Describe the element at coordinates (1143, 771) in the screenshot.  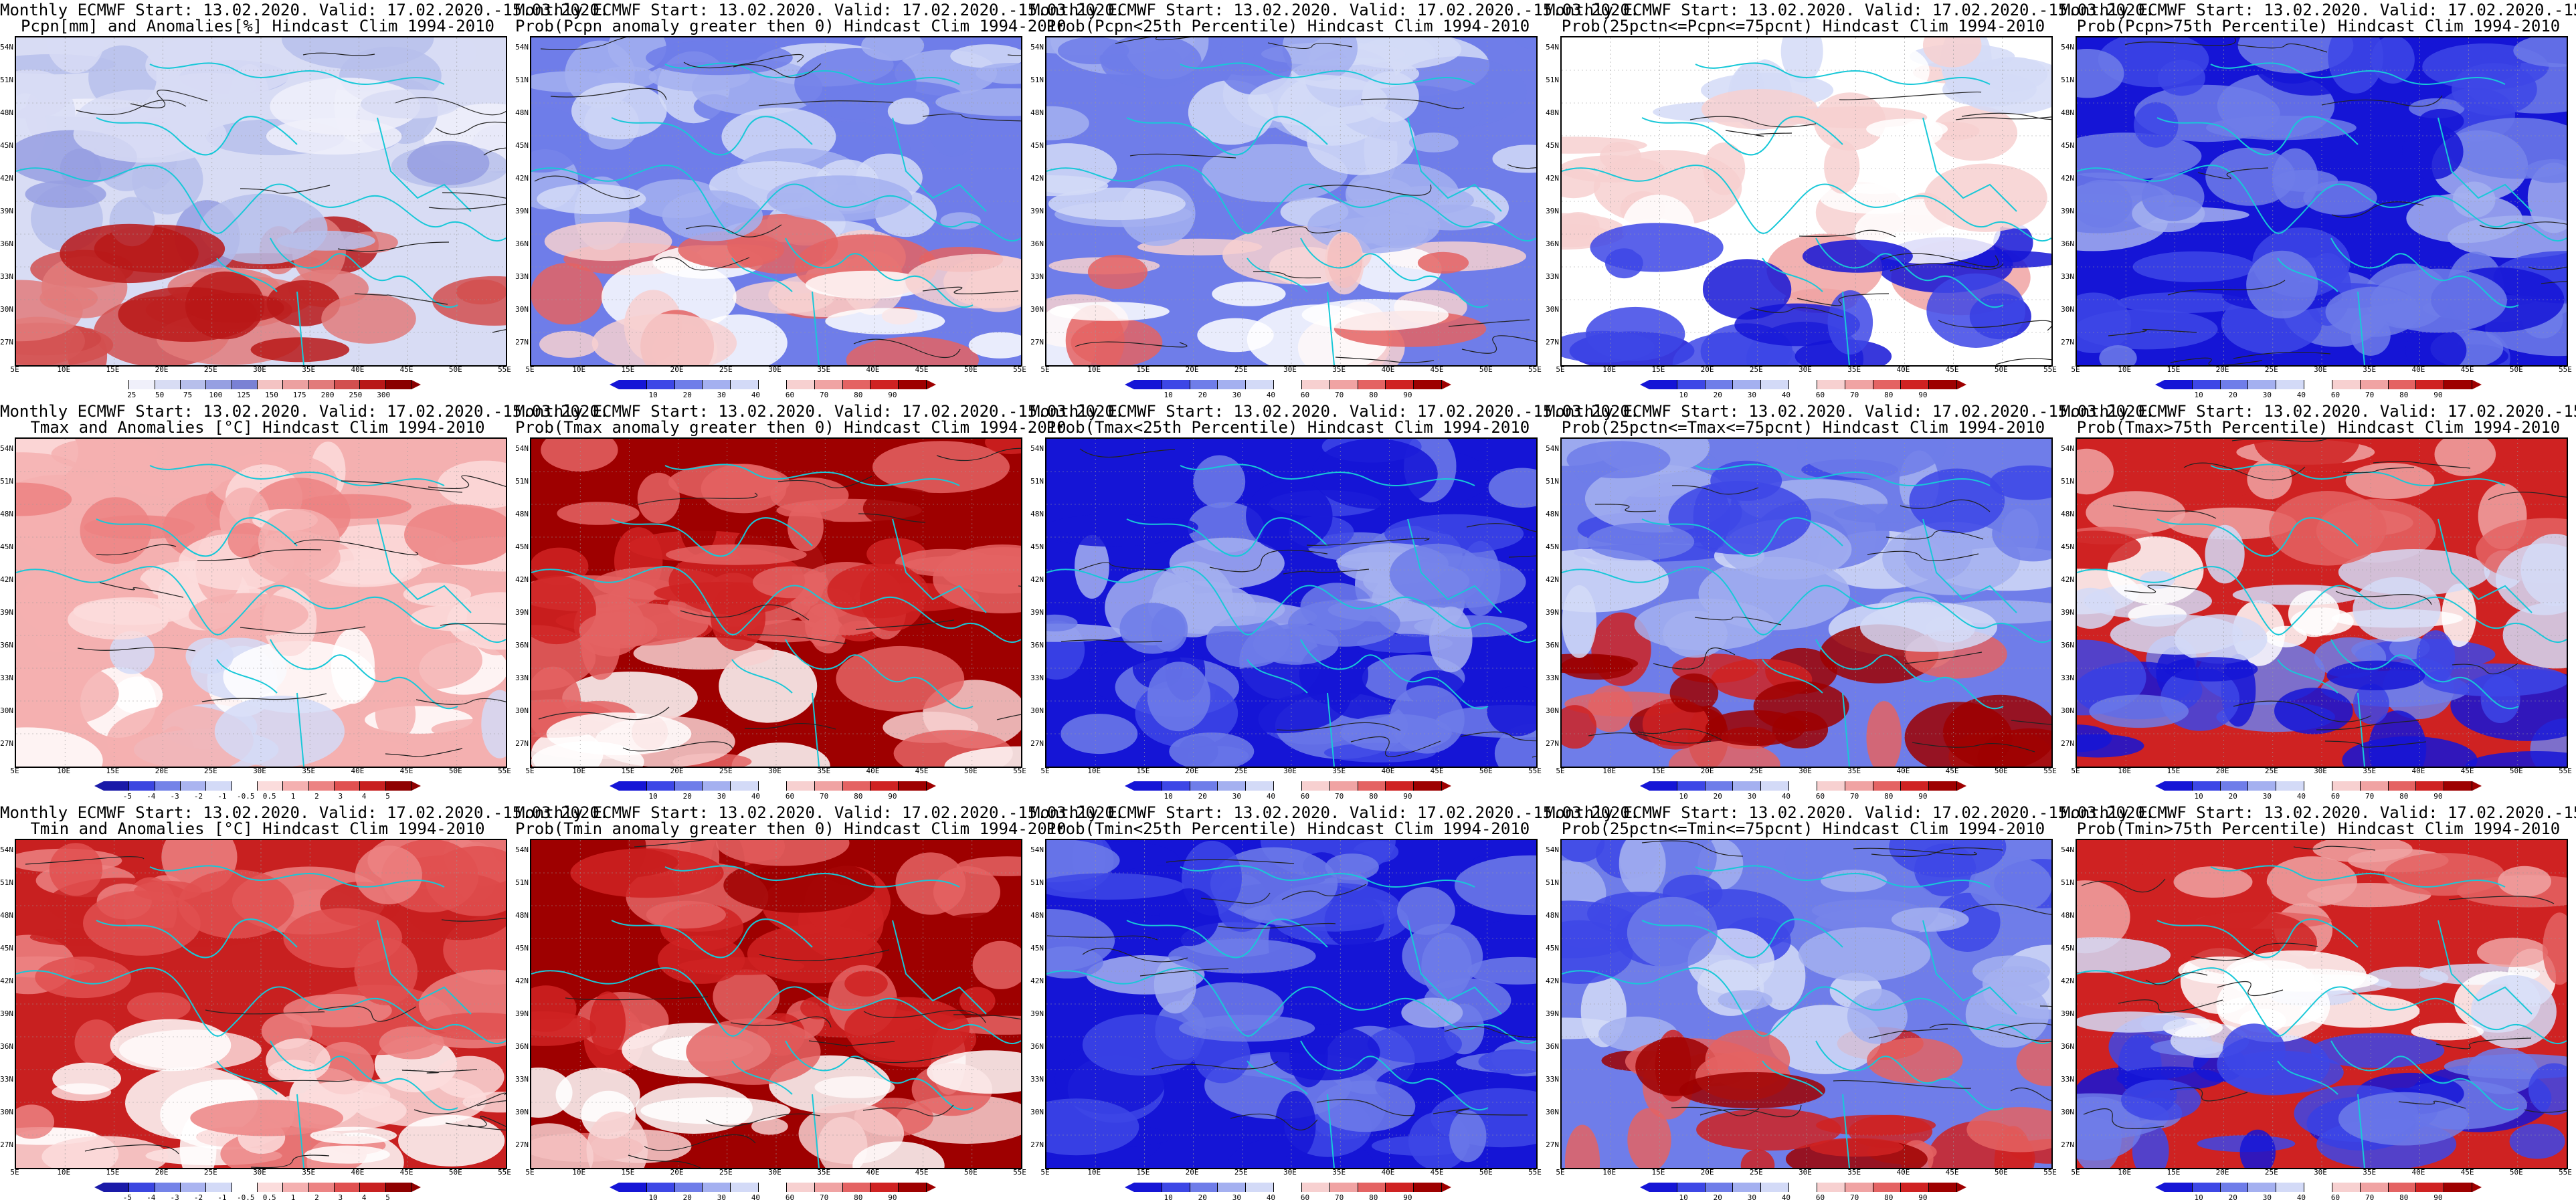
I see `lon-tick-label: 15E` at that location.